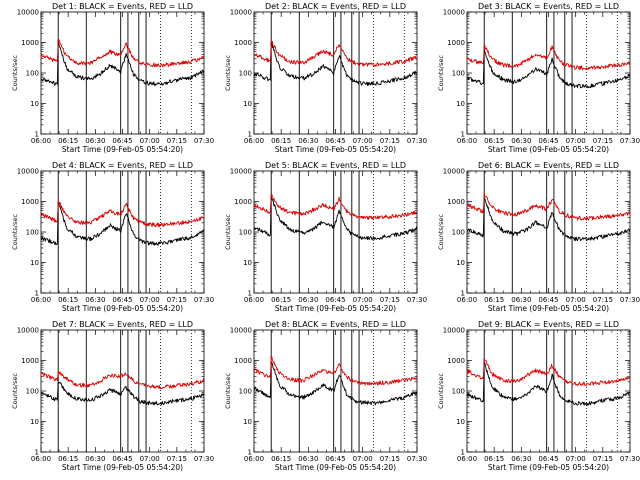  I want to click on panel-title: Det 8: BLACK = Events, RED = LLD, so click(335, 324).